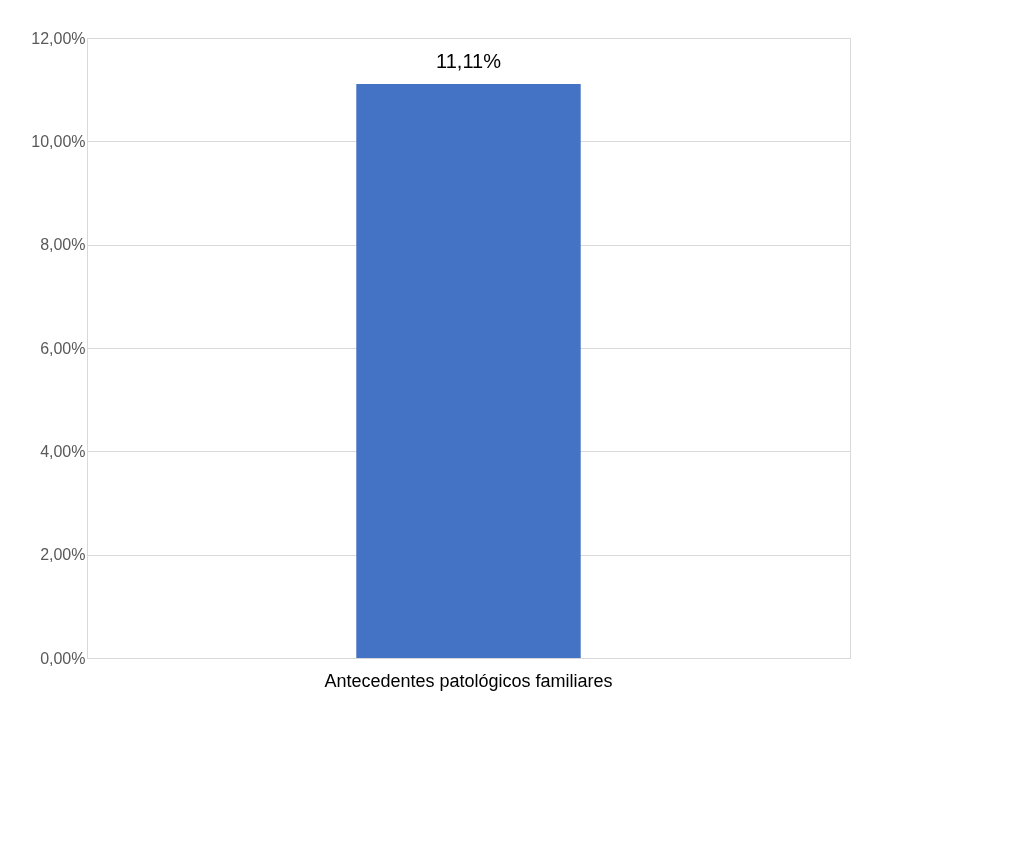 The height and width of the screenshot is (860, 1036). What do you see at coordinates (63, 348) in the screenshot?
I see `y-tick-label: 6,00%` at bounding box center [63, 348].